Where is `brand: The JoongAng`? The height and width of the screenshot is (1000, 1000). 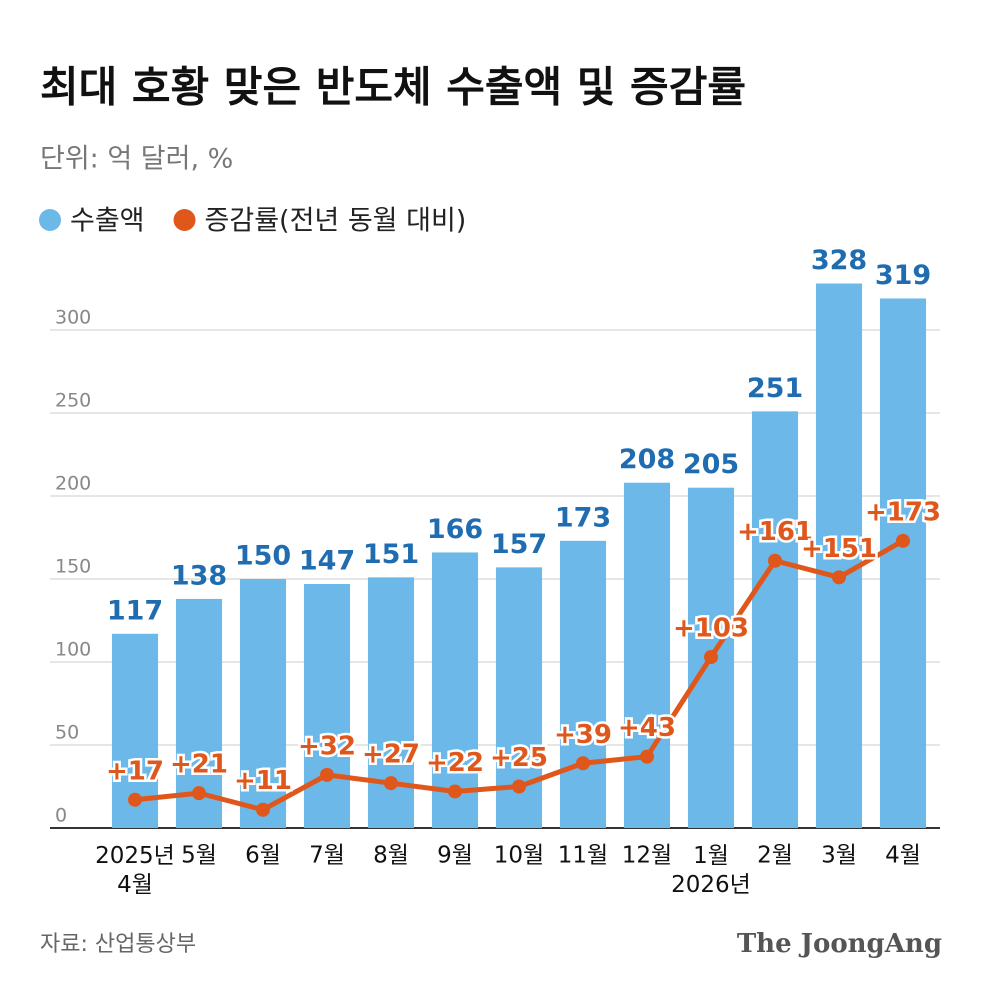 brand: The JoongAng is located at coordinates (839, 944).